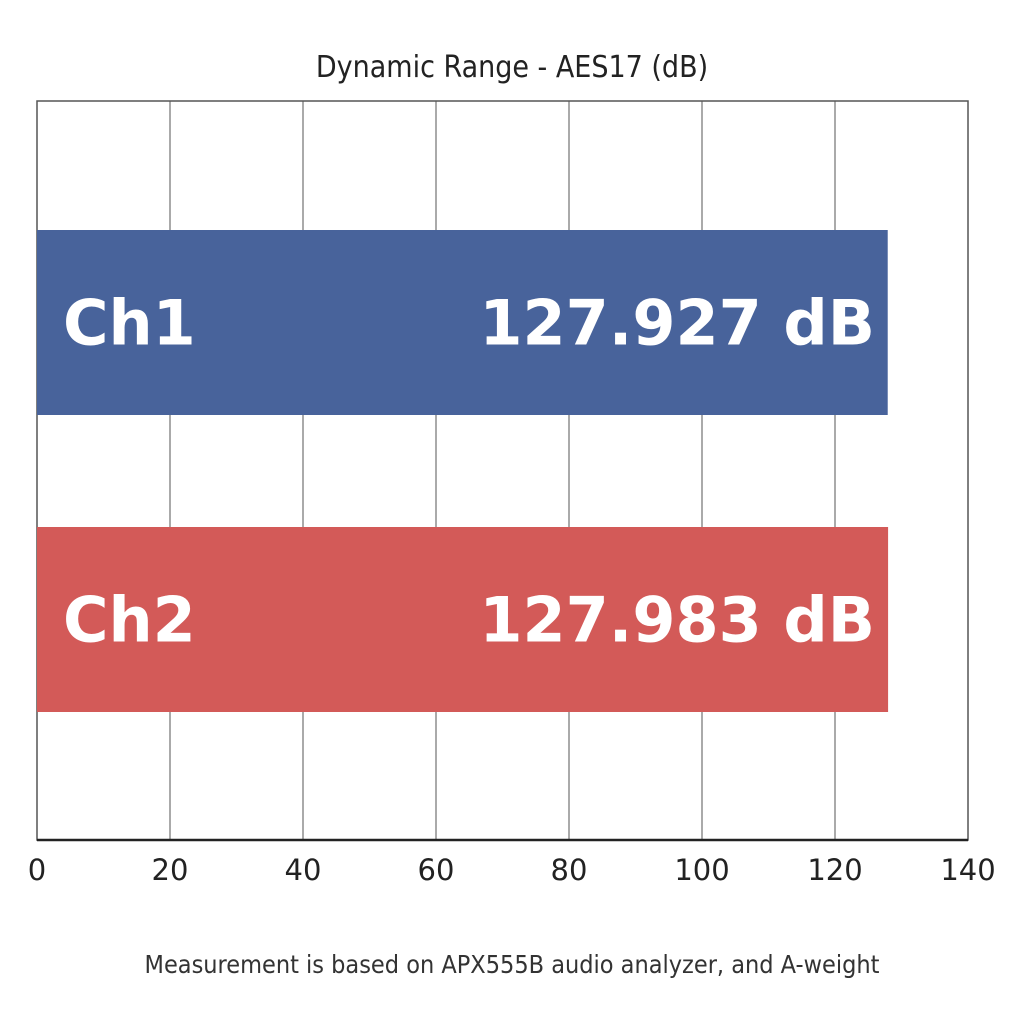  What do you see at coordinates (569, 870) in the screenshot?
I see `x-tick-label: 80` at bounding box center [569, 870].